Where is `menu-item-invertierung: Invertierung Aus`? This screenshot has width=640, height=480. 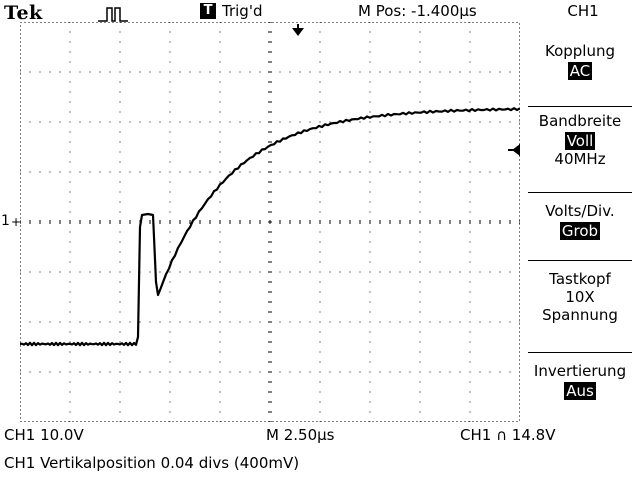 menu-item-invertierung: Invertierung Aus is located at coordinates (580, 381).